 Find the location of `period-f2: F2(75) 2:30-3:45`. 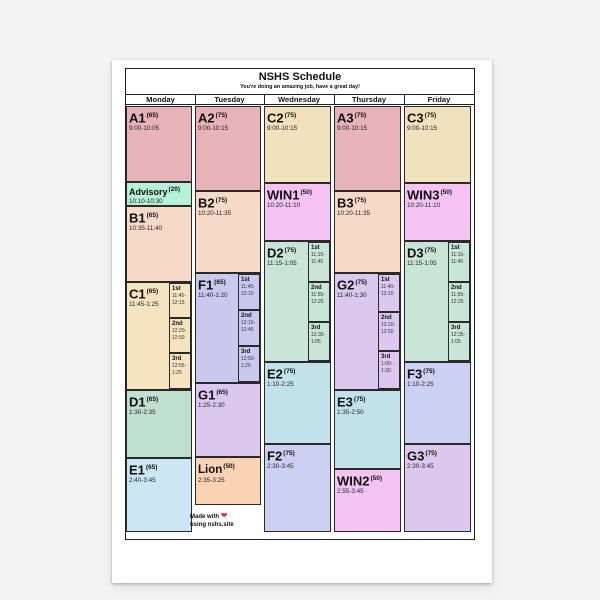

period-f2: F2(75) 2:30-3:45 is located at coordinates (297, 488).